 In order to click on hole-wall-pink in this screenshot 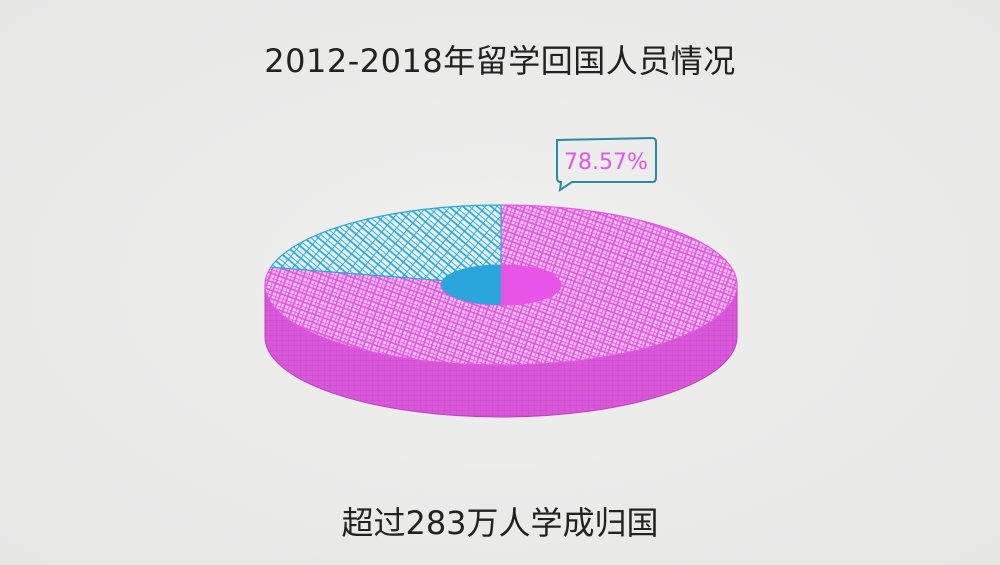, I will do `click(531, 285)`.